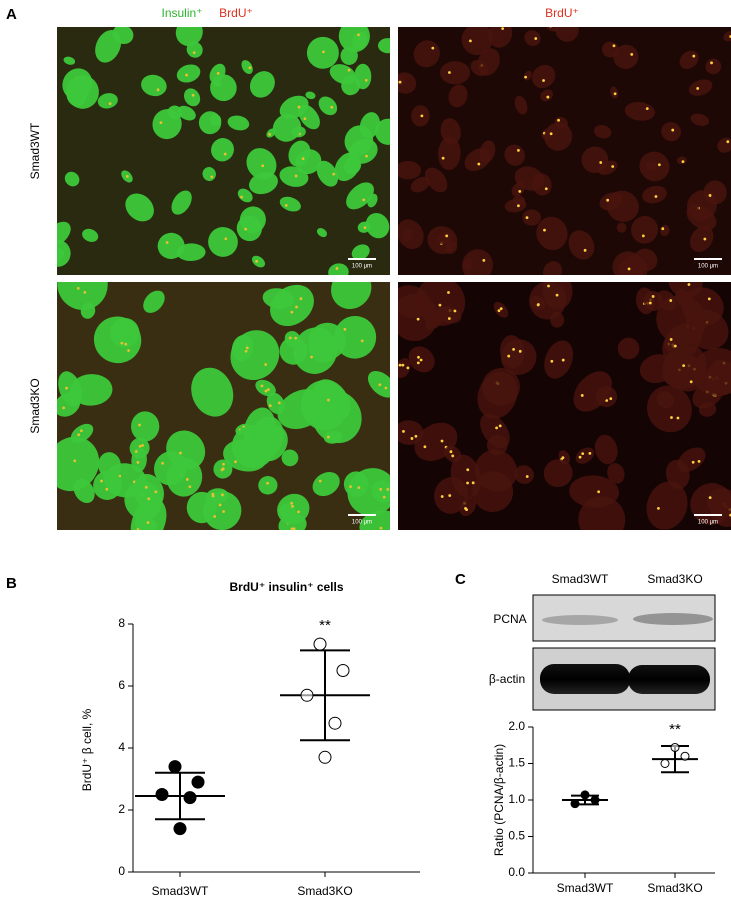  I want to click on y-tick-label: 2, so click(121, 809).